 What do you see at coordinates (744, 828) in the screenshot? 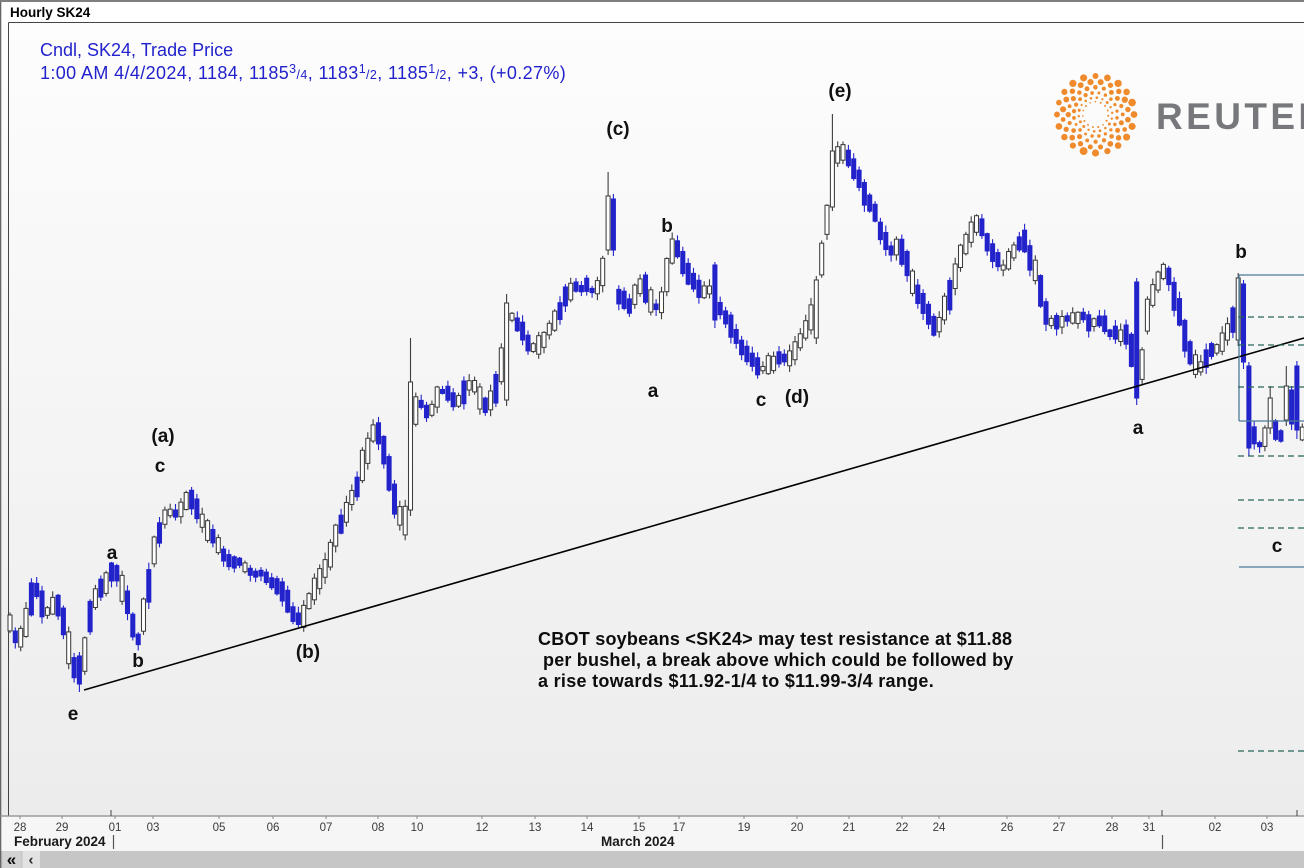
I see `svg-text: 19` at bounding box center [744, 828].